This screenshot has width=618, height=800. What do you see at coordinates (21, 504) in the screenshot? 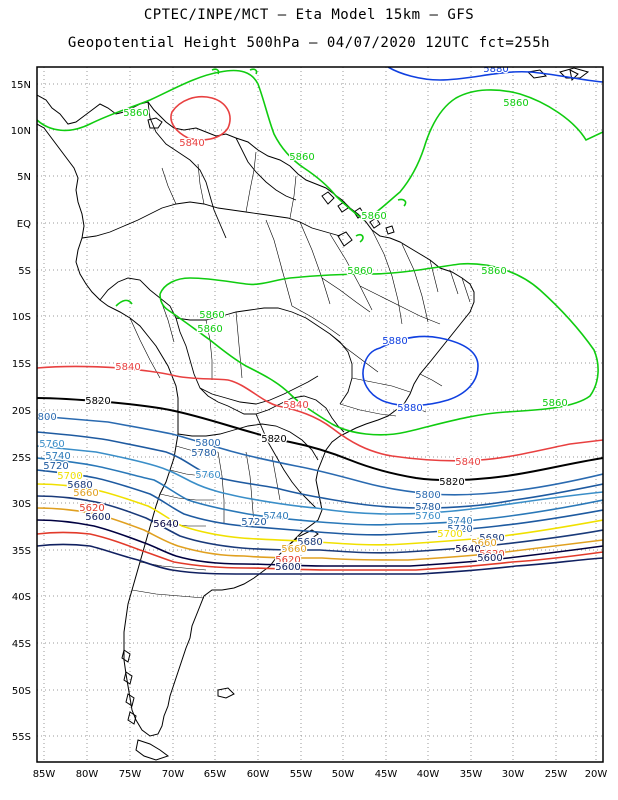
I see `lat-tick-label: 30S` at bounding box center [21, 504].